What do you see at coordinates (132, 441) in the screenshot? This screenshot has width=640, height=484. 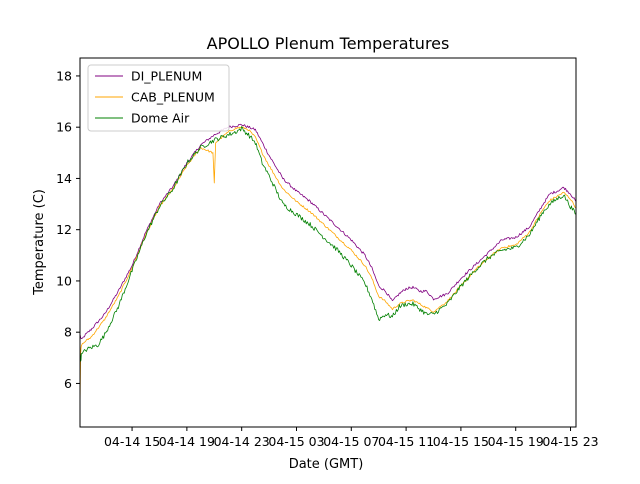 I see `x-tick-label: 04-14 15` at bounding box center [132, 441].